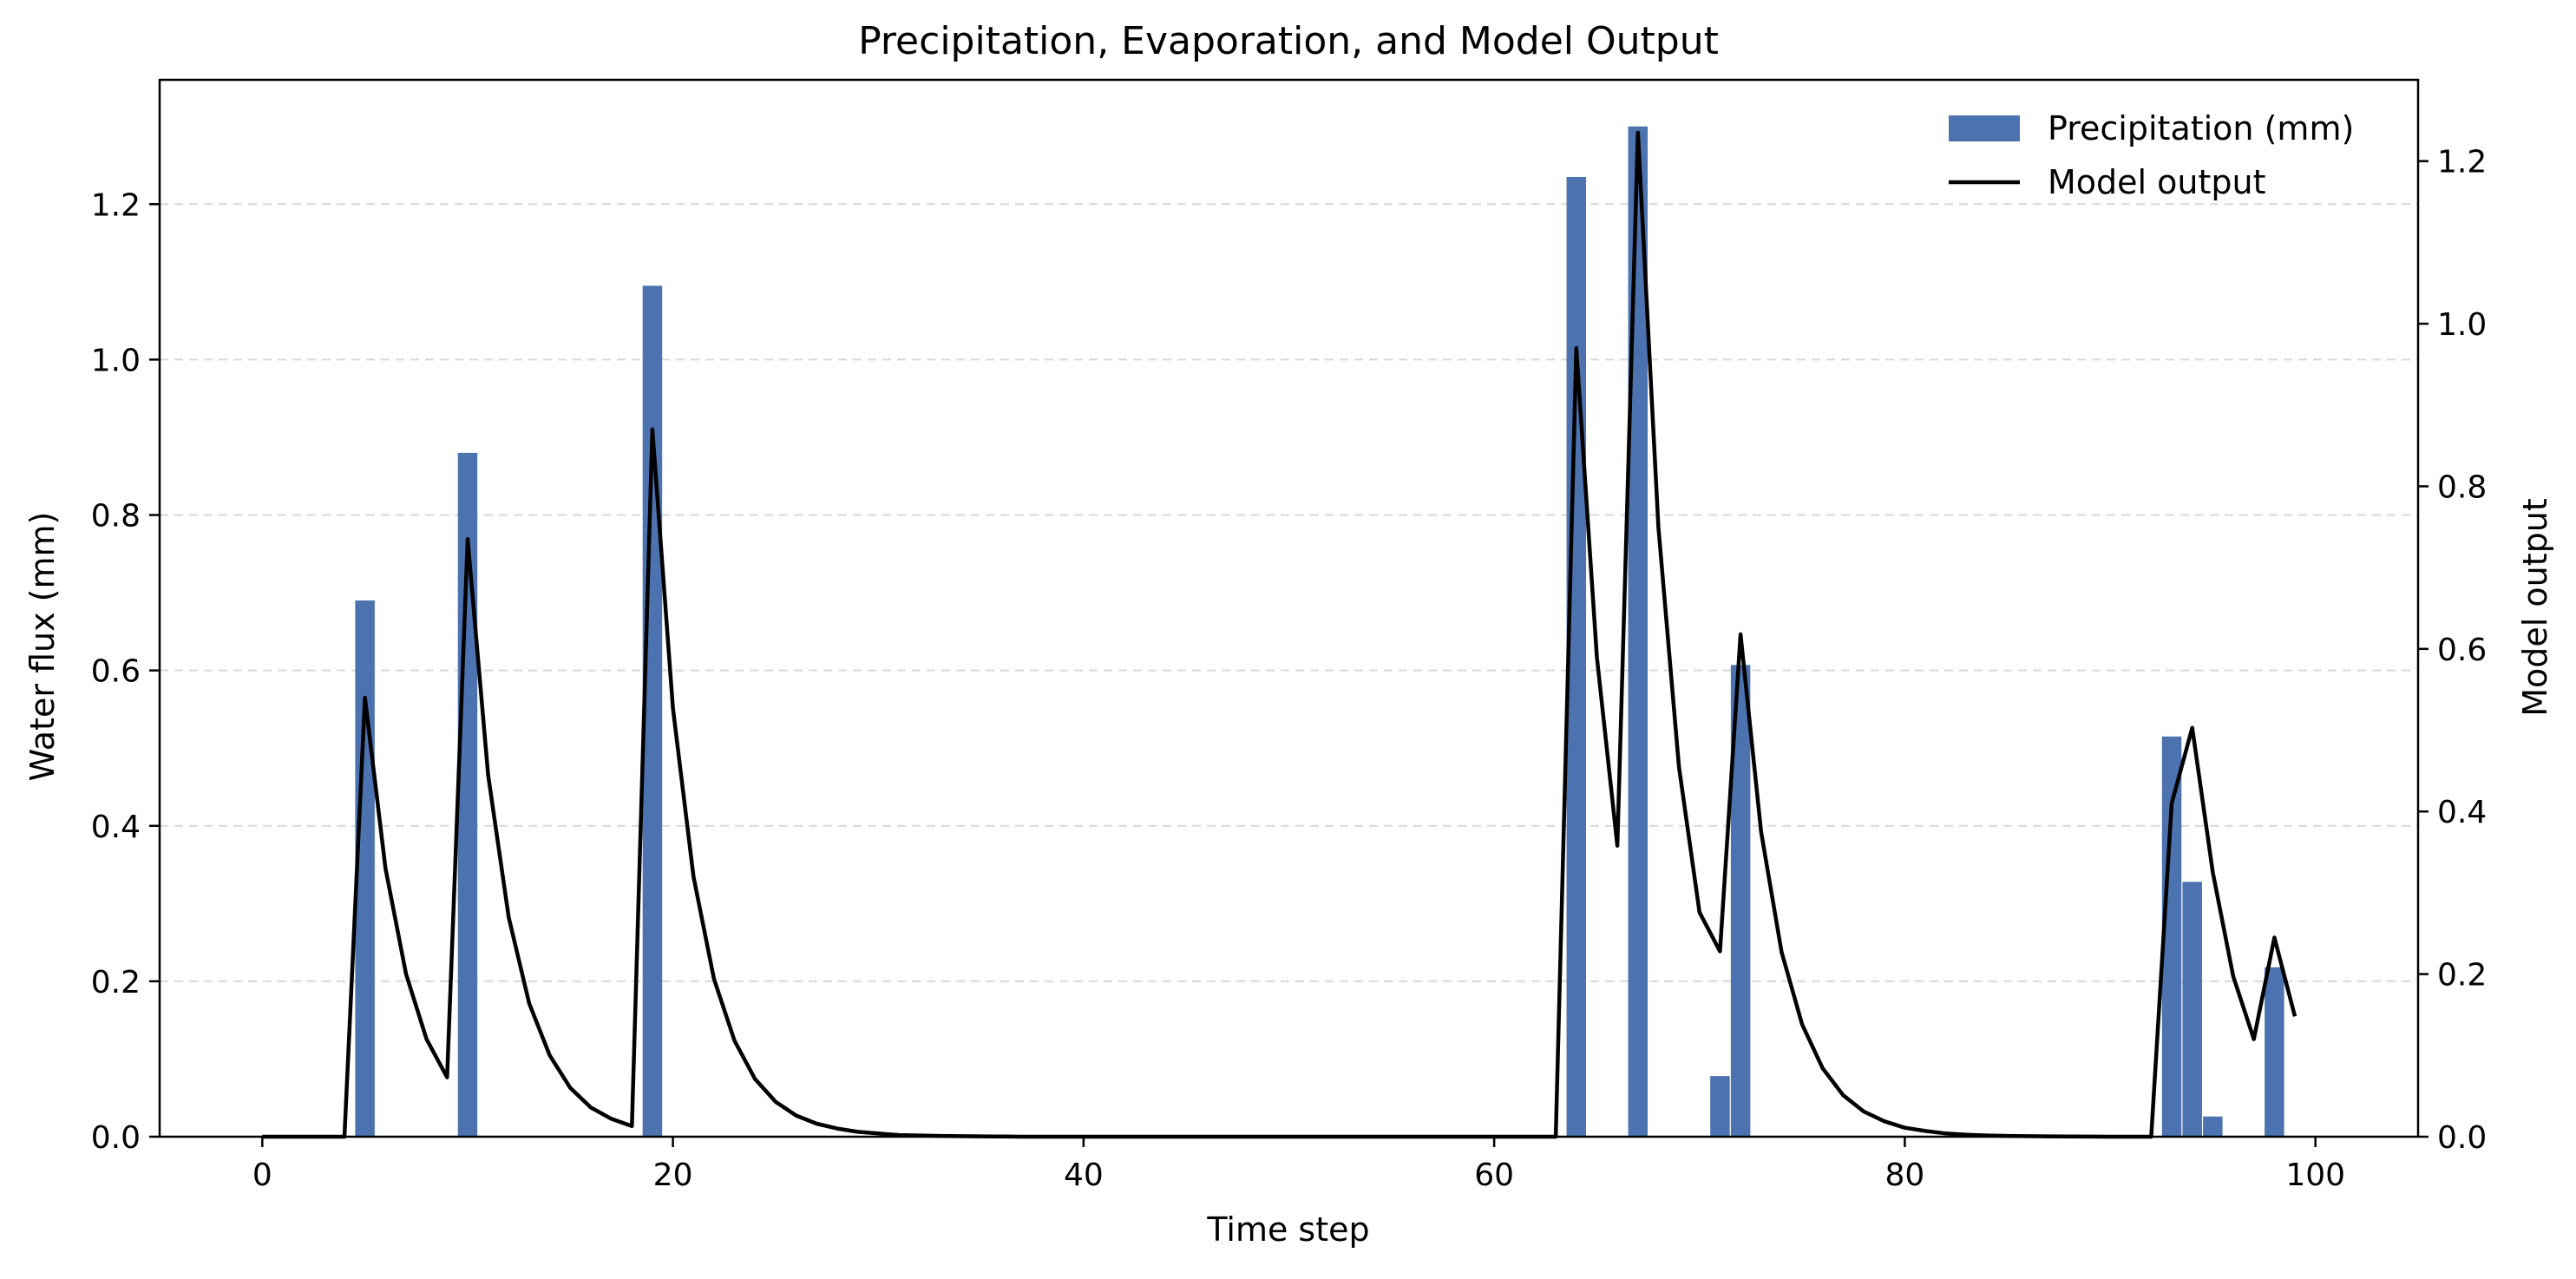 The image size is (2576, 1279). I want to click on legend: Precipitation (mm) Model output, so click(2151, 155).